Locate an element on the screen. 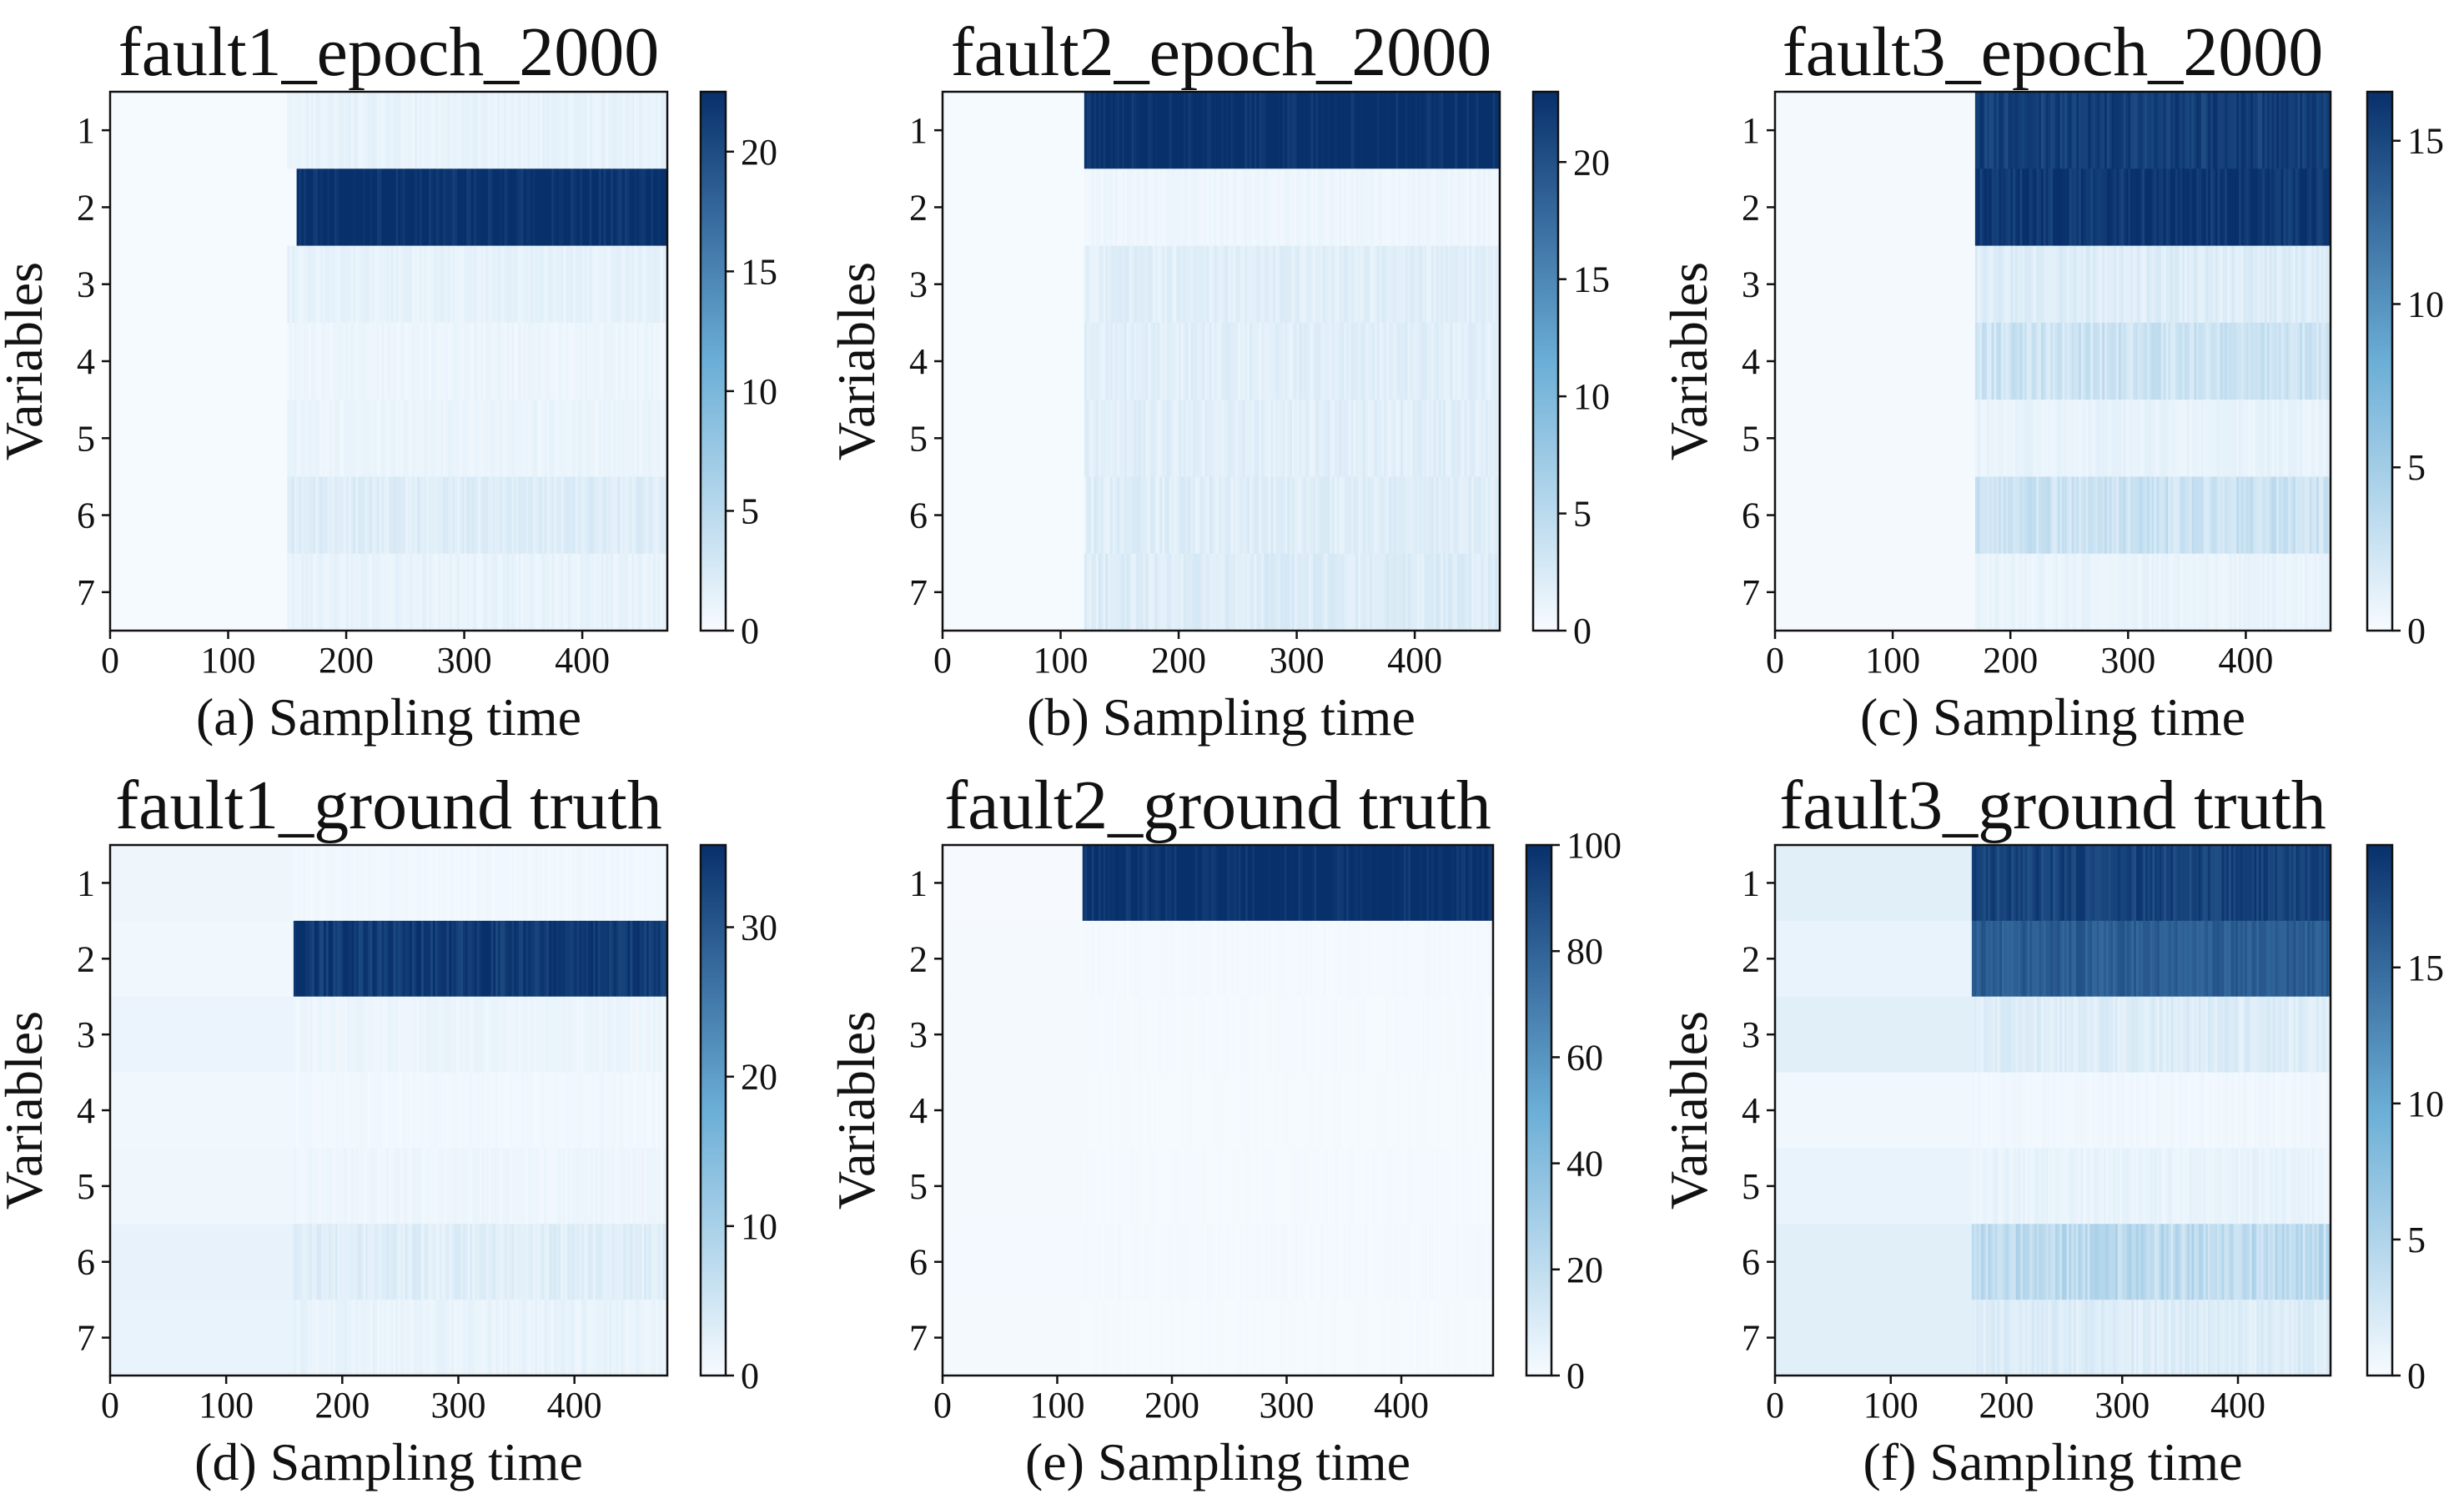  cell-var5-t326 is located at coordinates (2160, 439).